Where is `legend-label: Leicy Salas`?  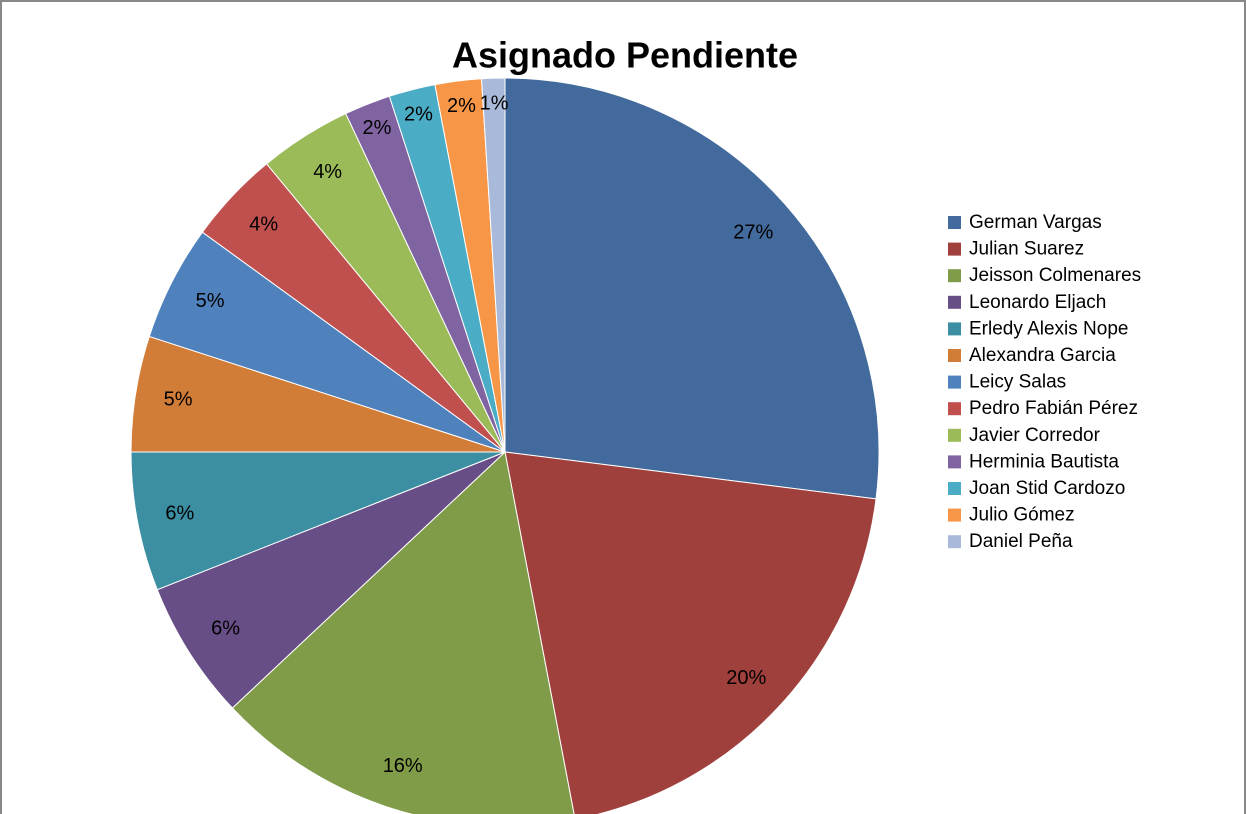 legend-label: Leicy Salas is located at coordinates (1017, 382).